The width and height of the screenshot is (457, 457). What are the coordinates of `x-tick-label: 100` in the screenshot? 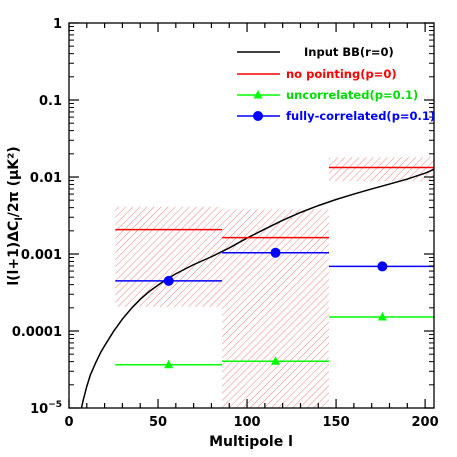 It's located at (246, 422).